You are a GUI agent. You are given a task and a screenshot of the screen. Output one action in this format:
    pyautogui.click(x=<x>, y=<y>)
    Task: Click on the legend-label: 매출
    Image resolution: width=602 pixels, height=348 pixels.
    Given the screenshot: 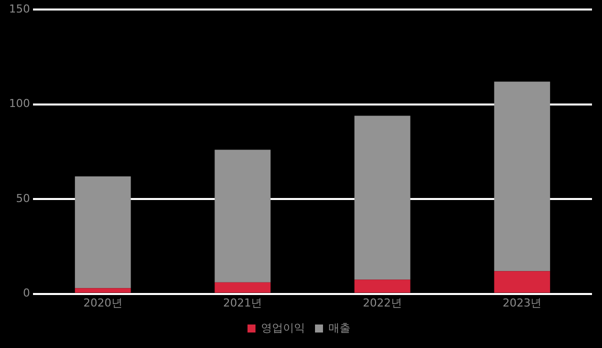 What is the action you would take?
    pyautogui.click(x=339, y=327)
    